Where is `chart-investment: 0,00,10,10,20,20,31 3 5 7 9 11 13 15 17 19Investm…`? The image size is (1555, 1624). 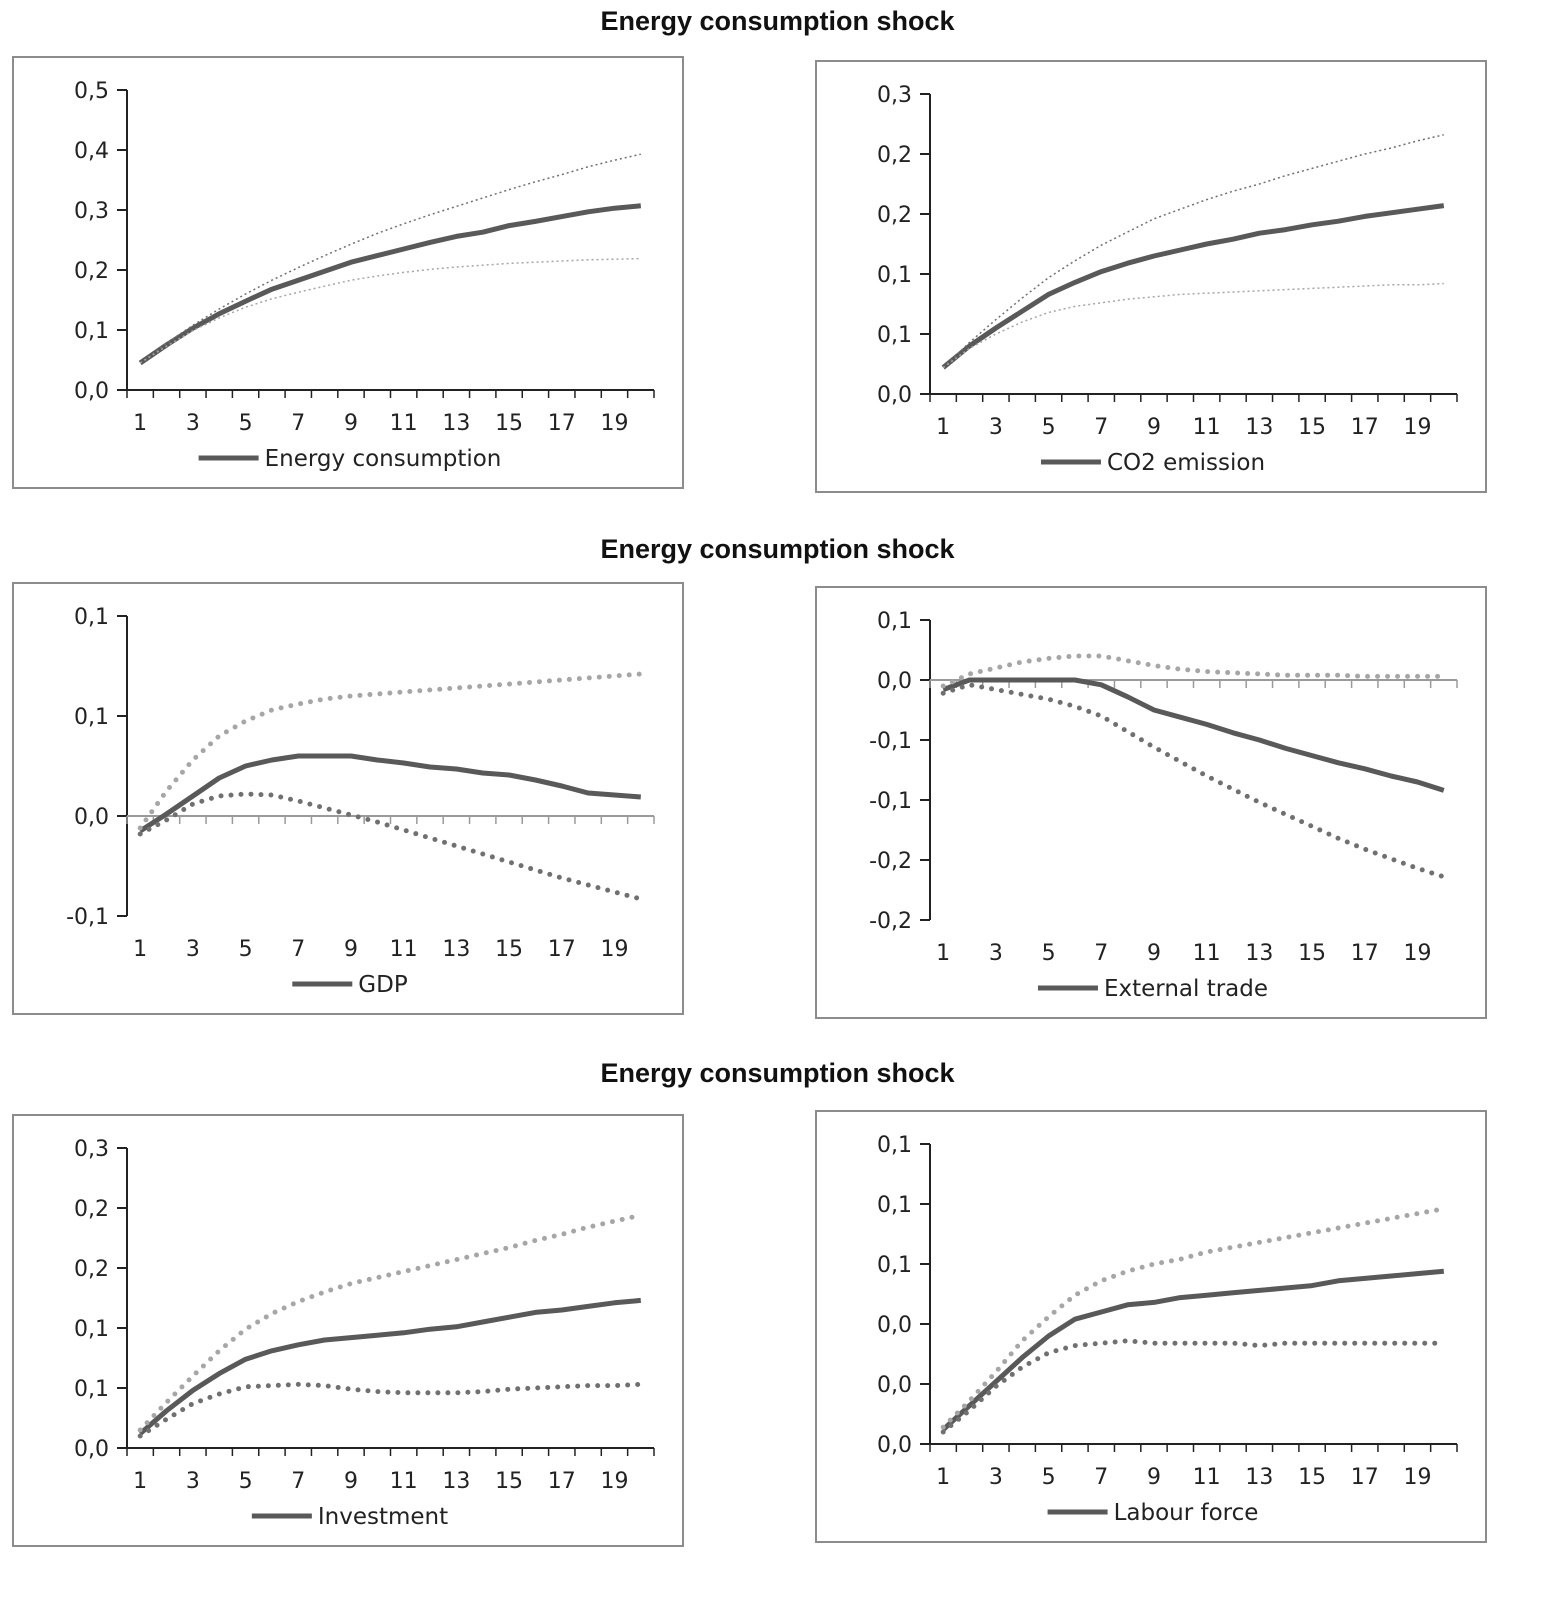
chart-investment: 0,00,10,10,20,20,31 3 5 7 9 11 13 15 17 19Investm… is located at coordinates (364, 1333).